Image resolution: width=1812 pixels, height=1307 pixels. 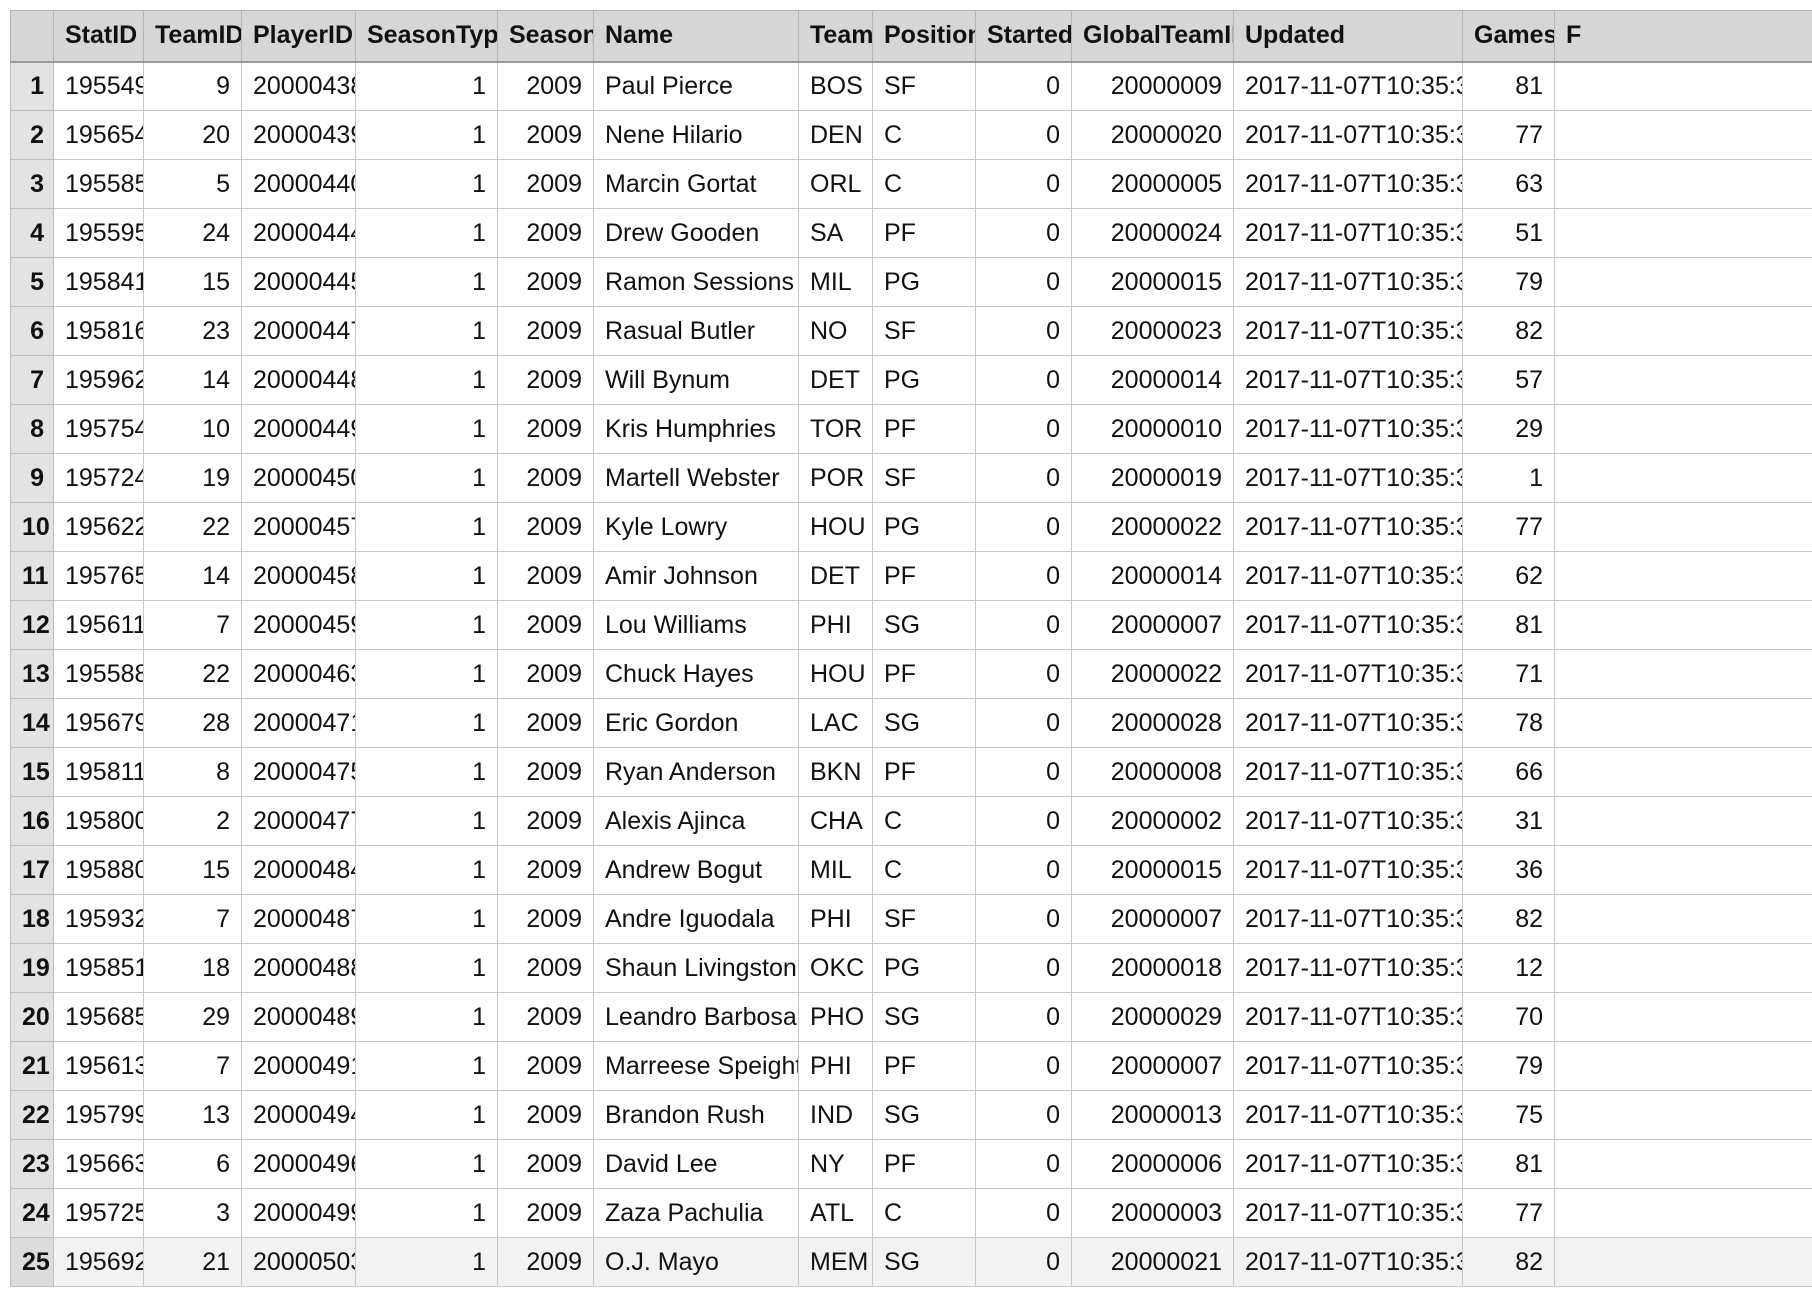 I want to click on table-cell: 77, so click(x=1508, y=527).